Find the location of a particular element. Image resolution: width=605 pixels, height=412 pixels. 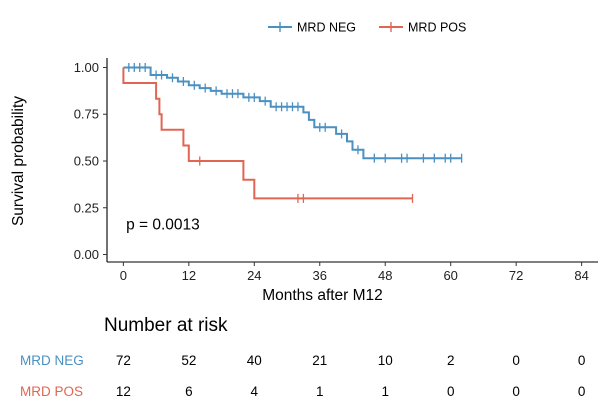

x-tick-label: 0 is located at coordinates (123, 275).